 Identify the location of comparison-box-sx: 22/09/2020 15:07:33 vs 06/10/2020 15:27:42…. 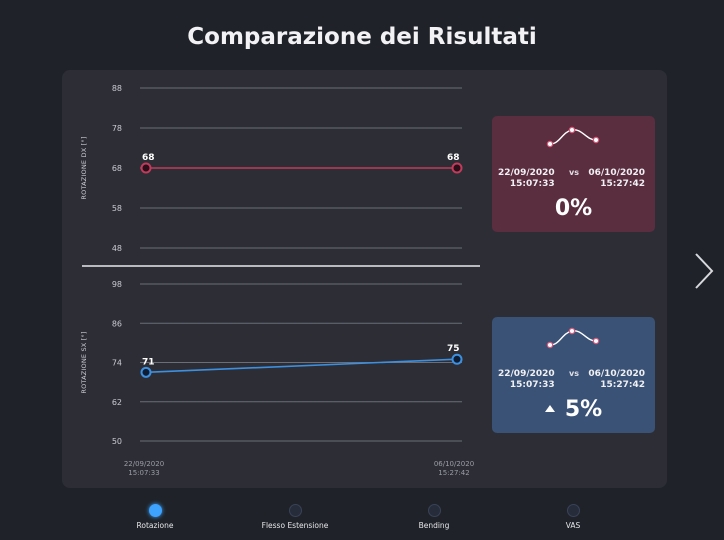
(573, 375).